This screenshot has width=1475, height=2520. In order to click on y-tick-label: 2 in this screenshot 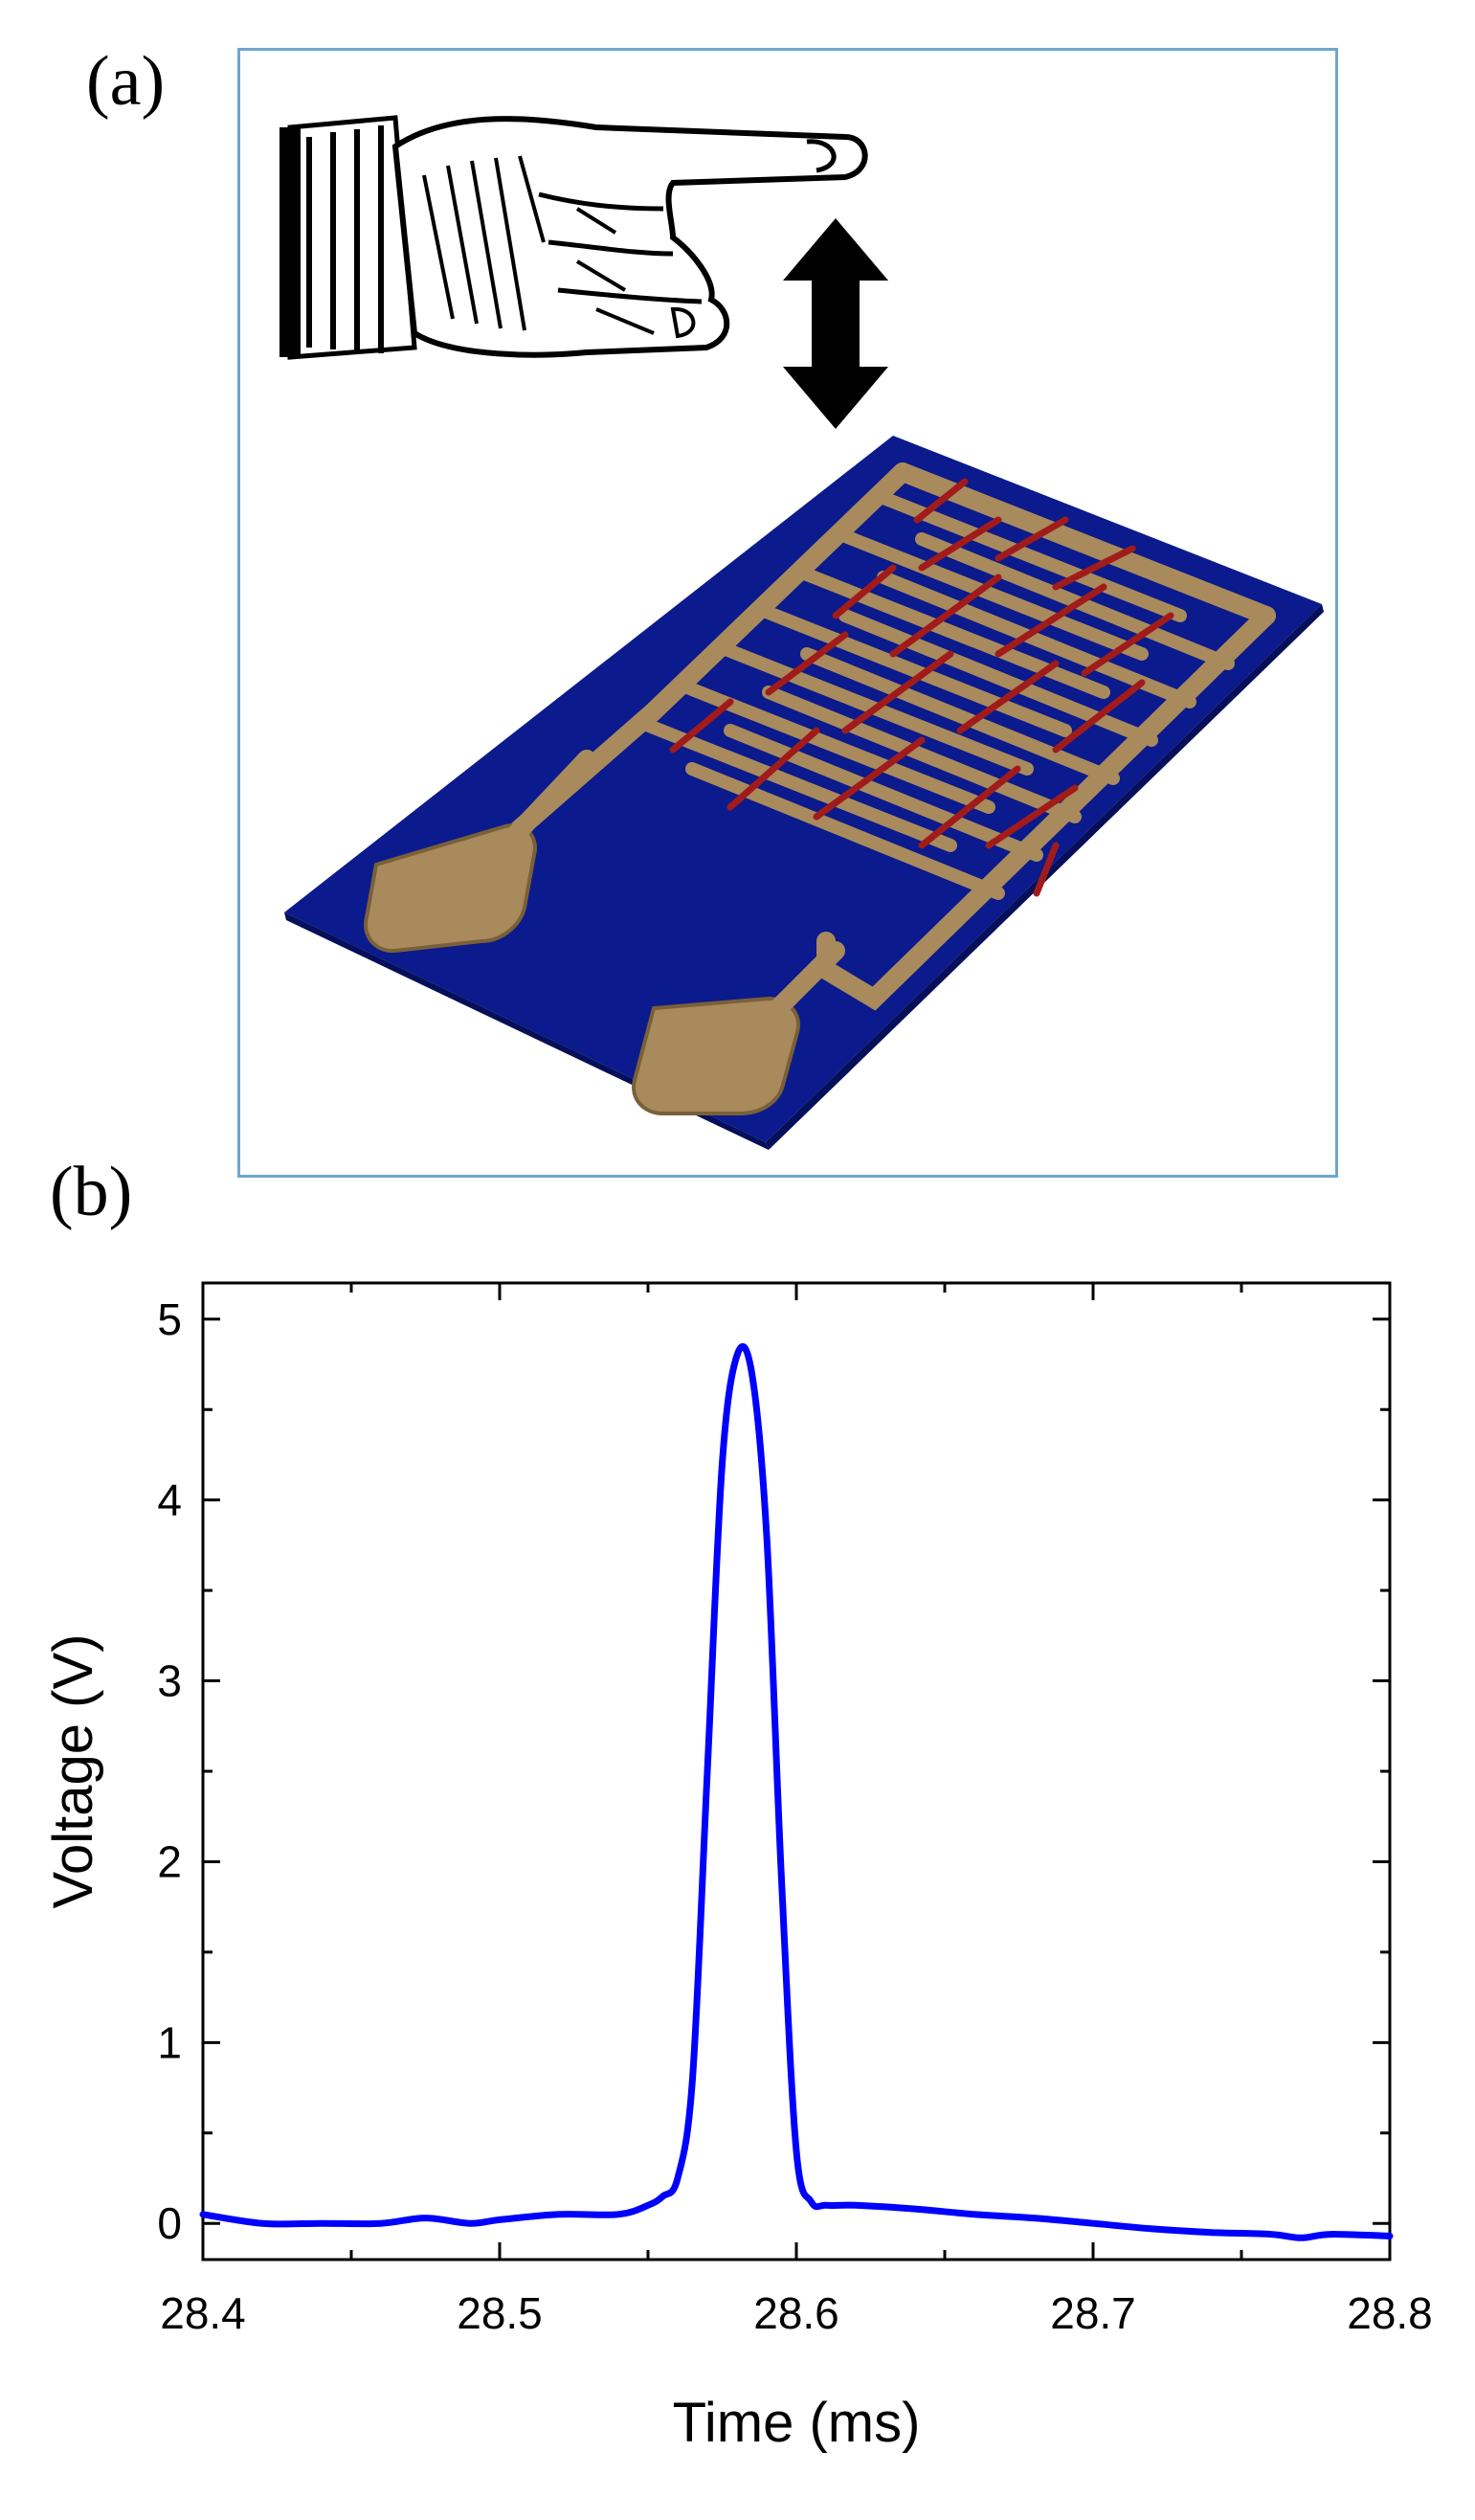, I will do `click(169, 1861)`.